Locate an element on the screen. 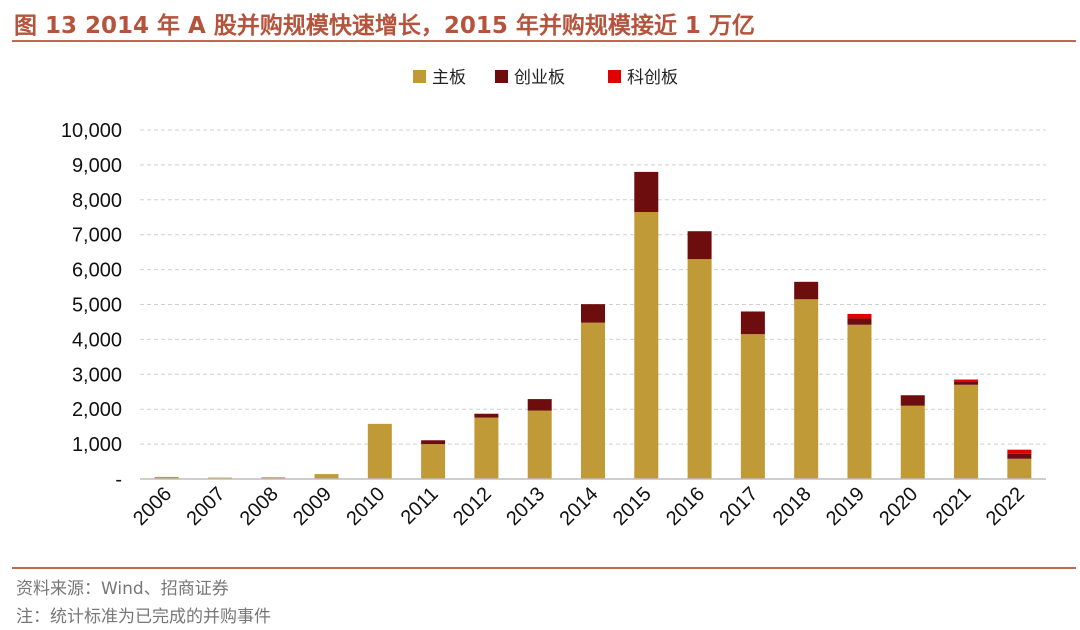 The height and width of the screenshot is (630, 1080). bar-2009-main is located at coordinates (326, 476).